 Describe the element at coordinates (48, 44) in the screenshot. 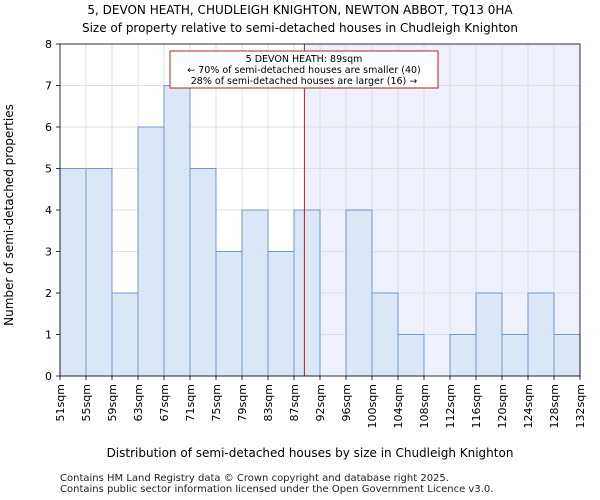

I see `y-tick-label: 8` at that location.